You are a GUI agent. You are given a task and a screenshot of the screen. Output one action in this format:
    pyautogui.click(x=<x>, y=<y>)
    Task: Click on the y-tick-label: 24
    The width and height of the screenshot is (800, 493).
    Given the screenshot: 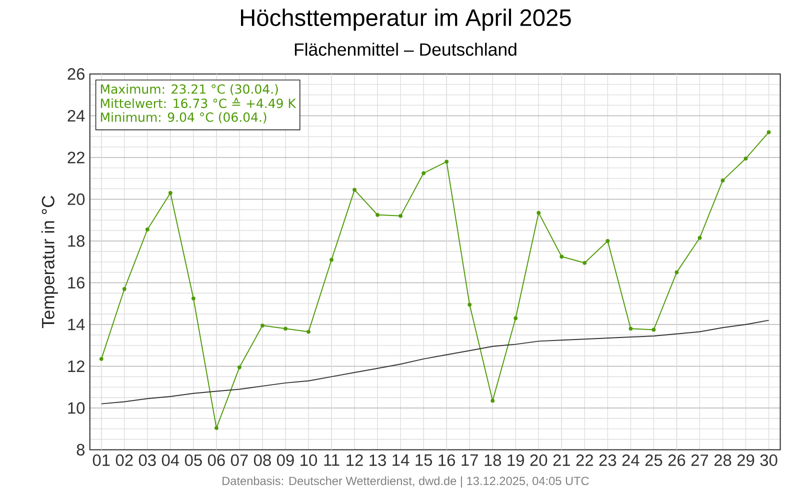 What is the action you would take?
    pyautogui.click(x=76, y=116)
    